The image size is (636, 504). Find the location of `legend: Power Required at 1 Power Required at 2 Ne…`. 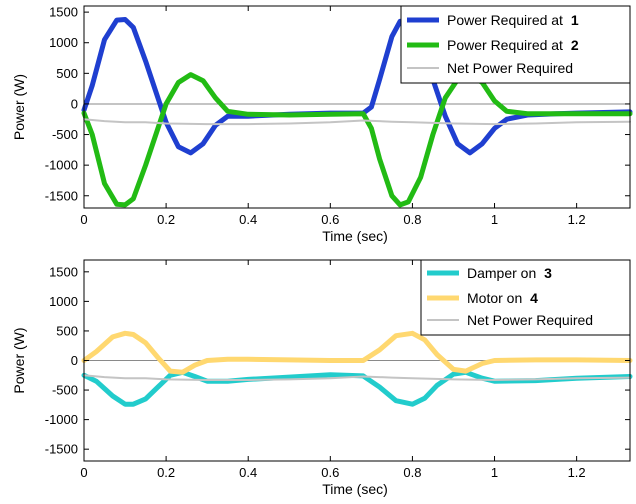

legend: Power Required at 1 Power Required at 2 Ne… is located at coordinates (515, 44).